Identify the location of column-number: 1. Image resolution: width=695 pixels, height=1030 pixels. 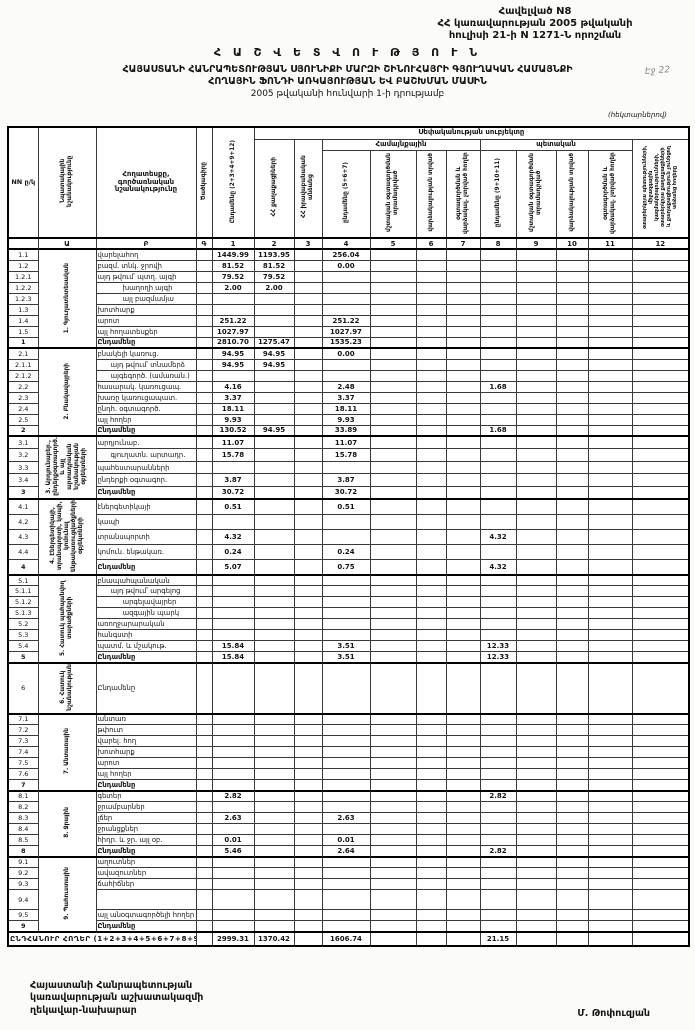
(233, 244).